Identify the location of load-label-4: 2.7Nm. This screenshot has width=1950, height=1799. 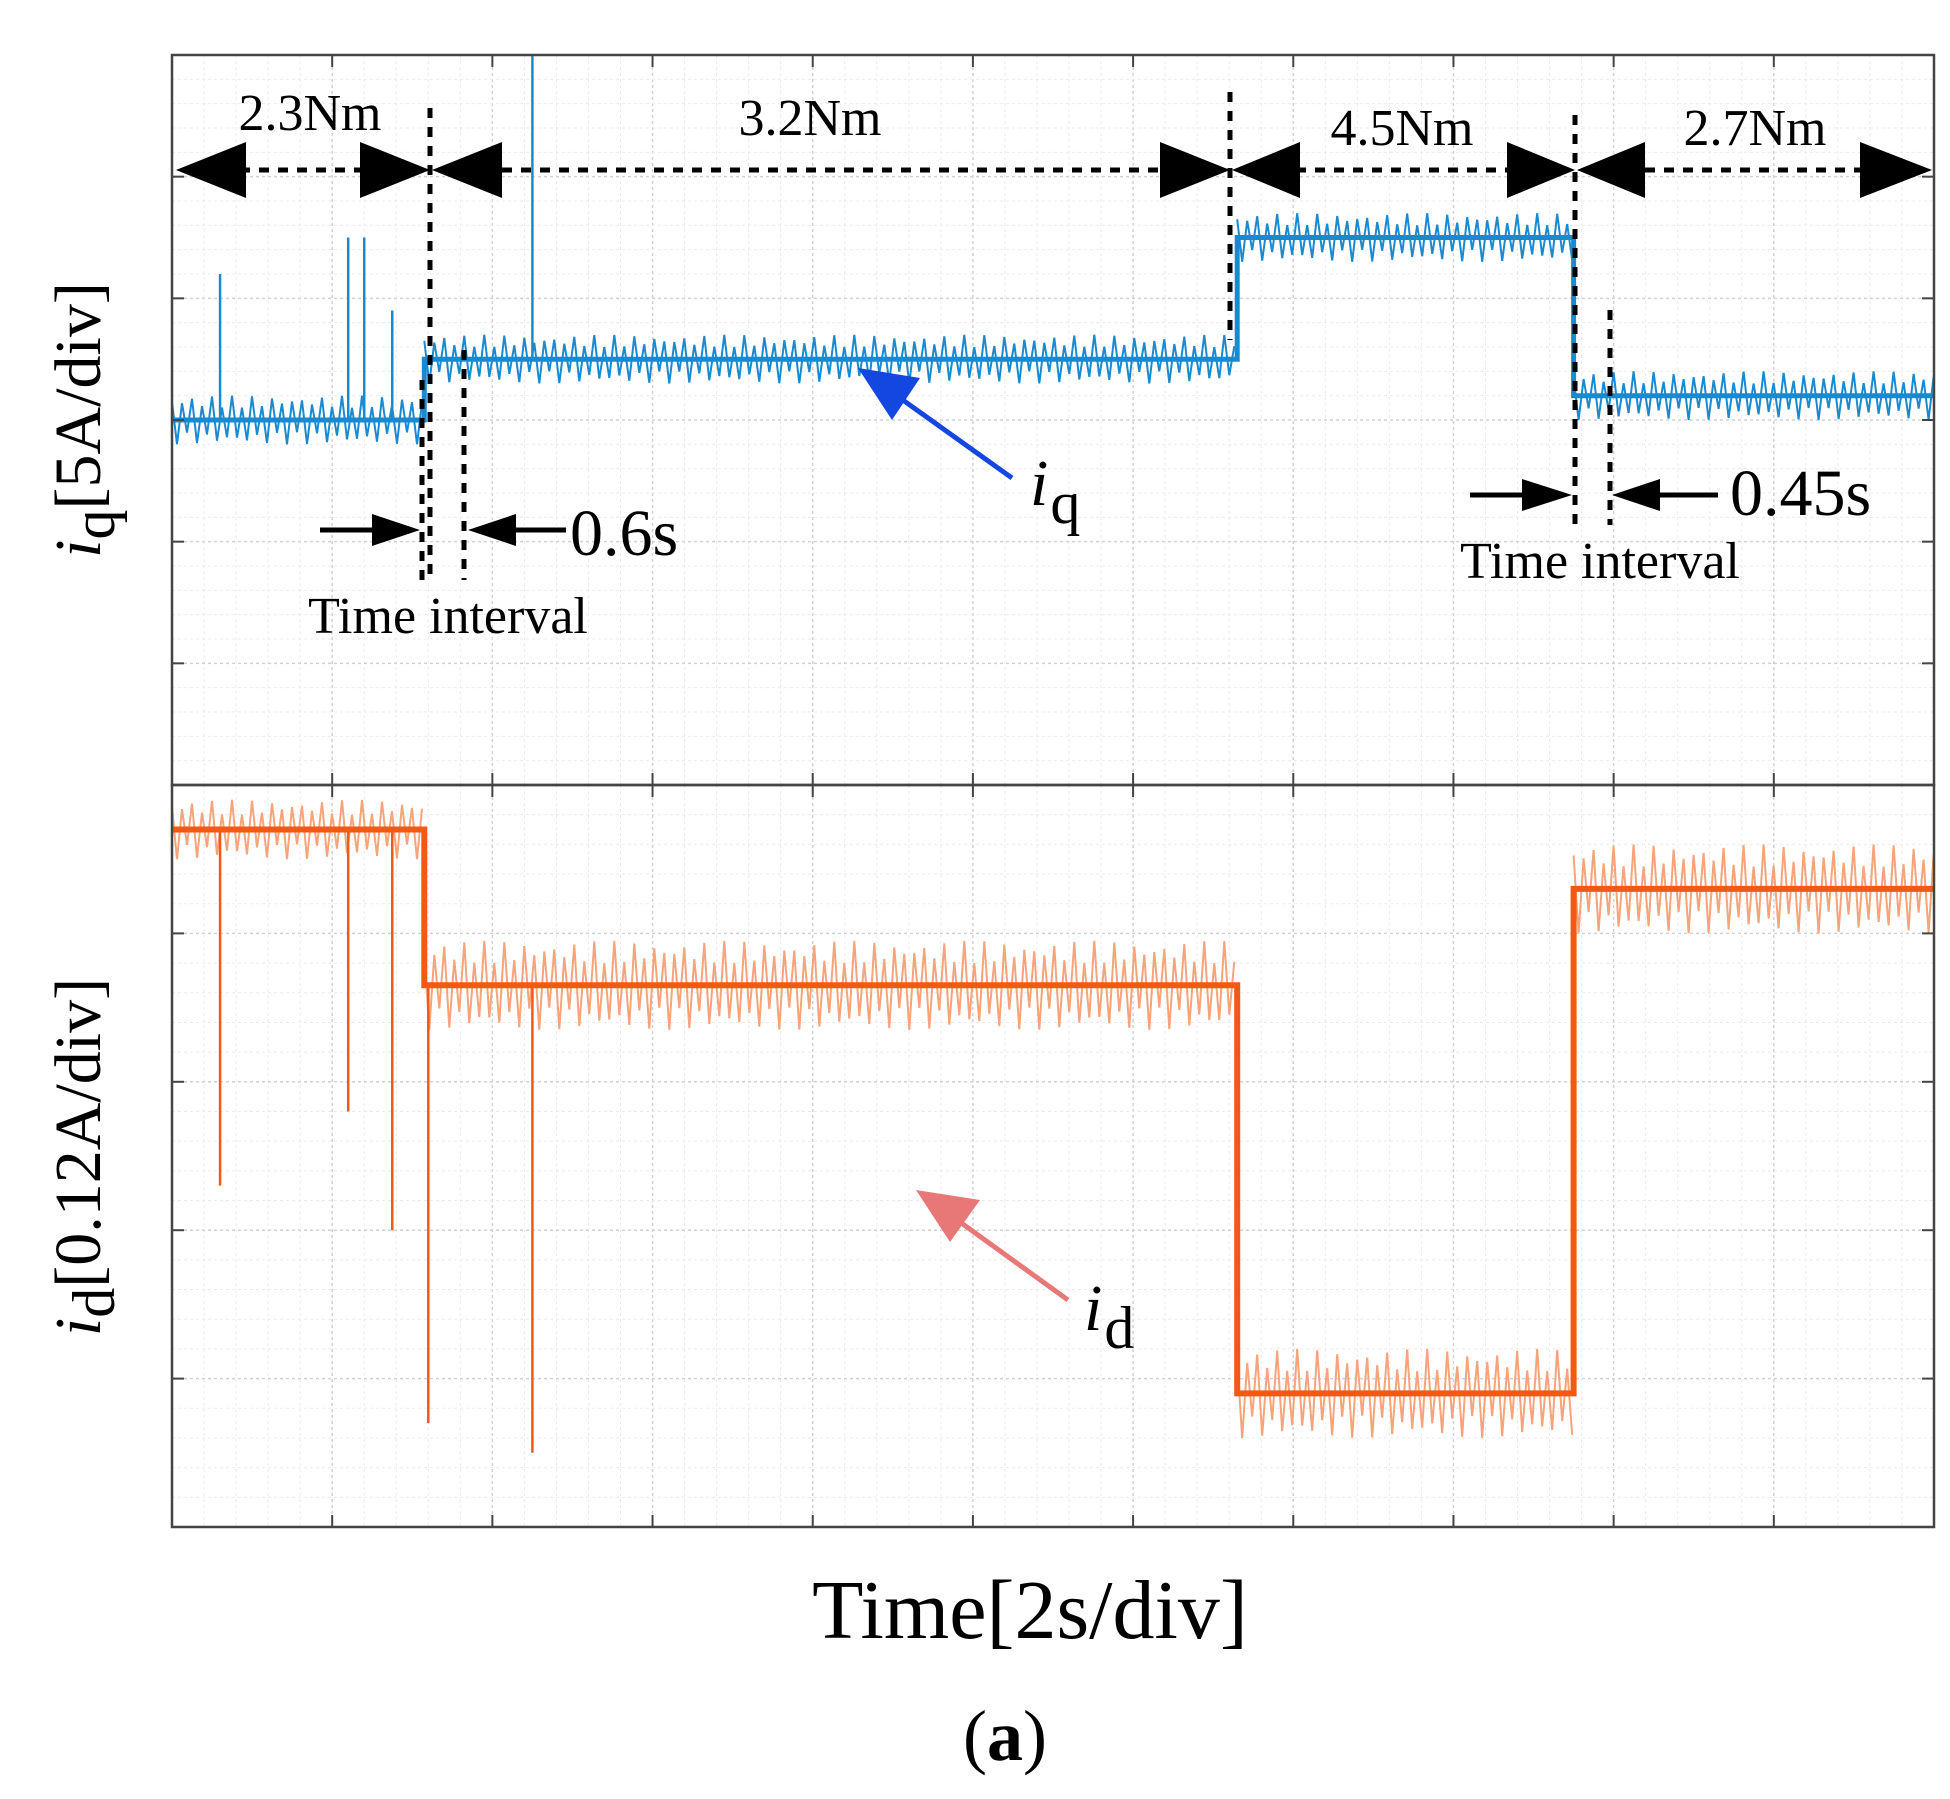
(1755, 128).